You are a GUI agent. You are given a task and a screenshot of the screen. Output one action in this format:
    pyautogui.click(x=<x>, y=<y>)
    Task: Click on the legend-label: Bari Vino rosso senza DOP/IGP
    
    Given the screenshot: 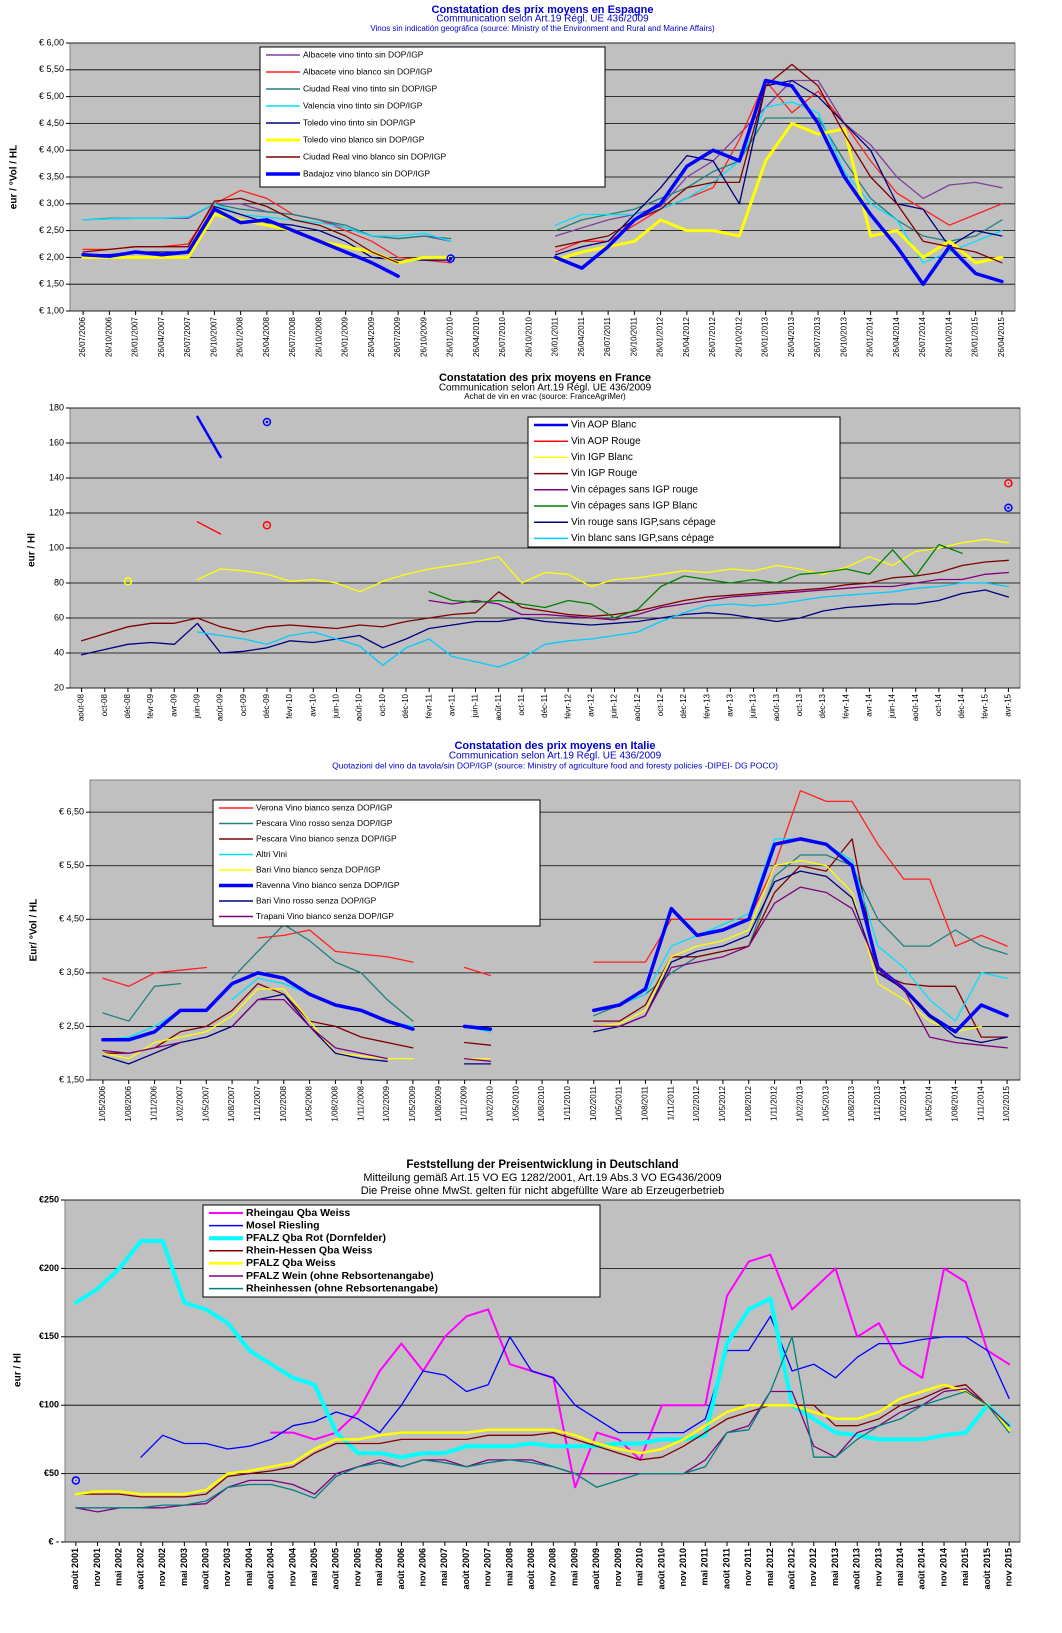 What is the action you would take?
    pyautogui.click(x=316, y=900)
    